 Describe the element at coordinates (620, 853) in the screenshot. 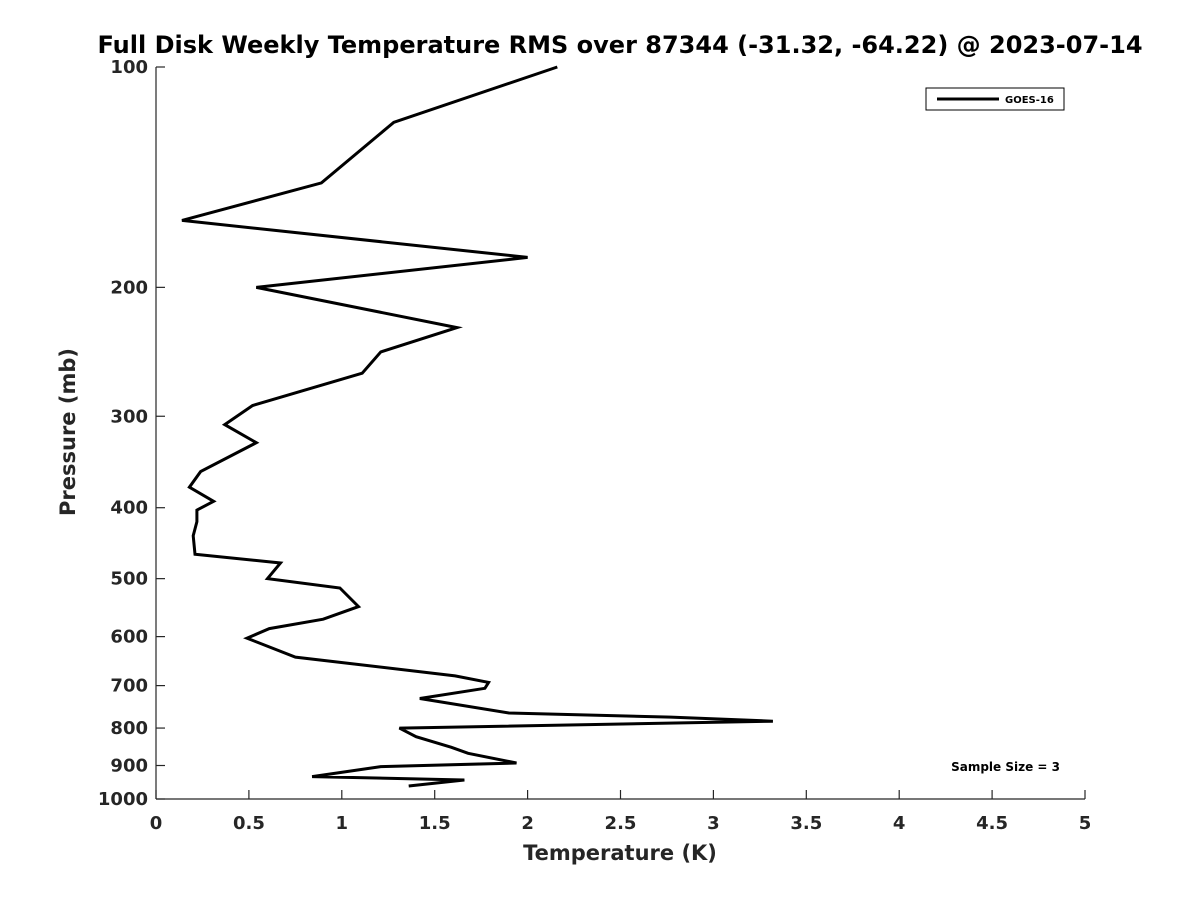

I see `x-axis-label: Temperature (K)` at that location.